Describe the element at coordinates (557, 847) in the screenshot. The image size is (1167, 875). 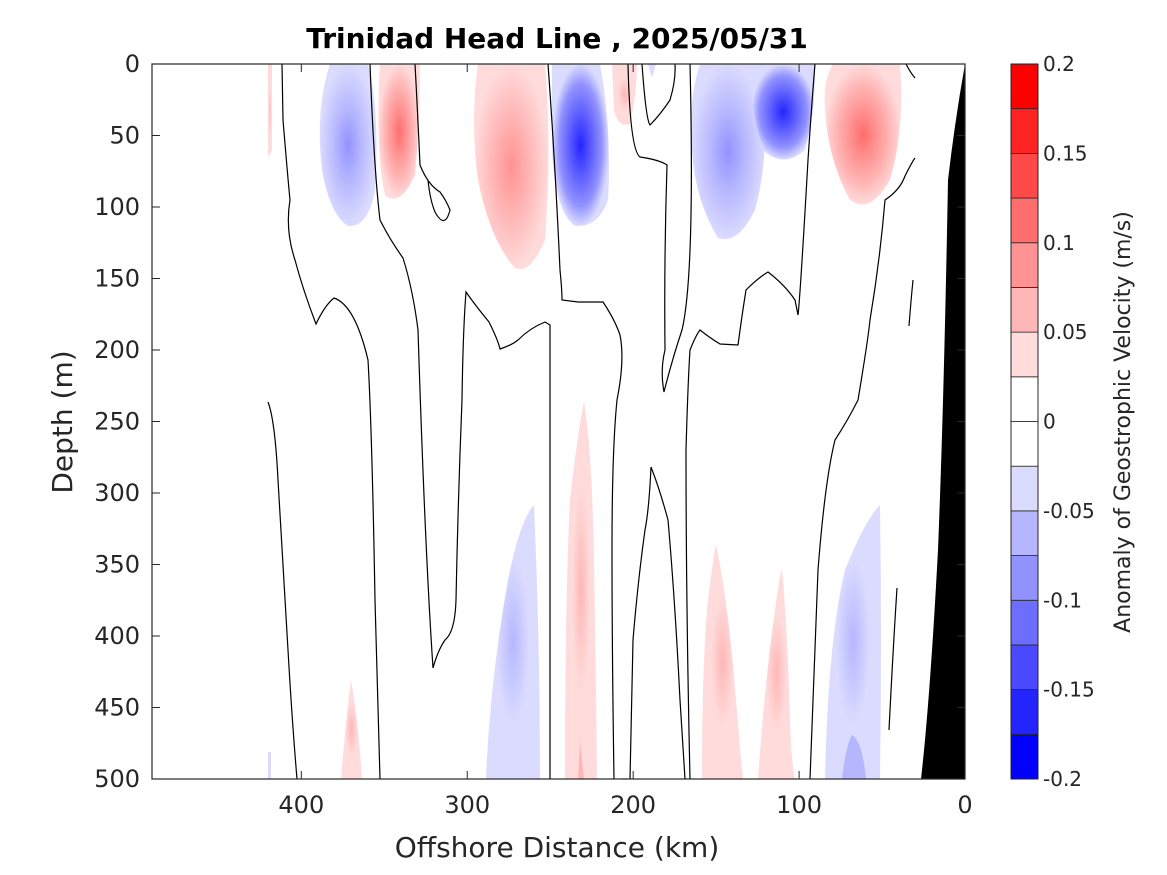
I see `x-axis-title: Offshore Distance (km)` at that location.